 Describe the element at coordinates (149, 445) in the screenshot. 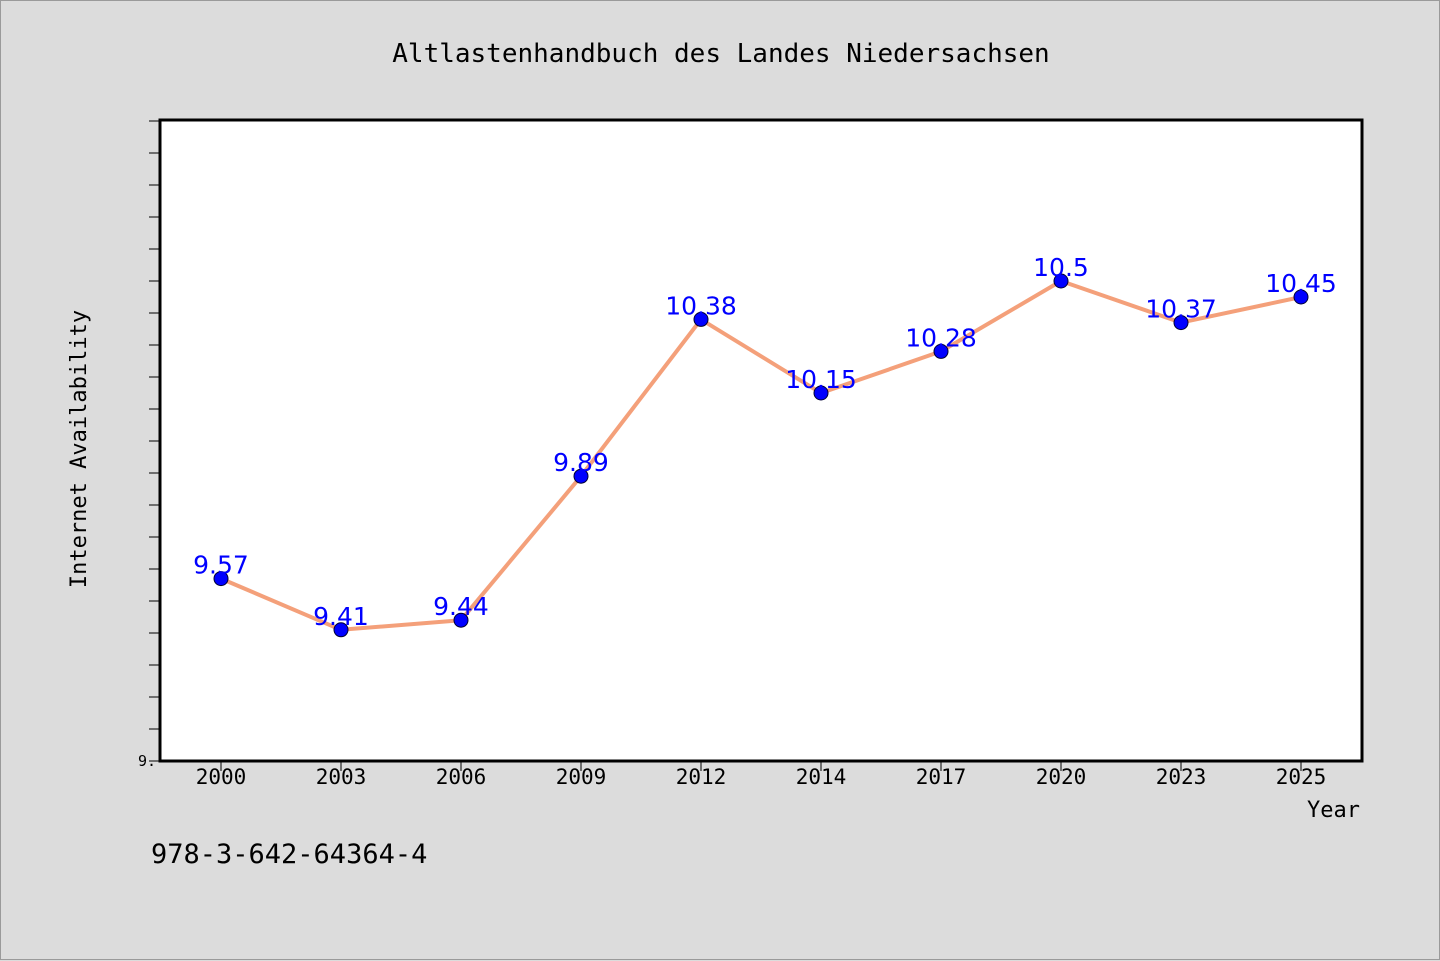

I see `y-axis-ticks: 9.` at that location.